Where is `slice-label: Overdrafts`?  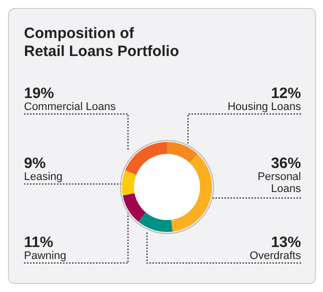 slice-label: Overdrafts is located at coordinates (276, 256).